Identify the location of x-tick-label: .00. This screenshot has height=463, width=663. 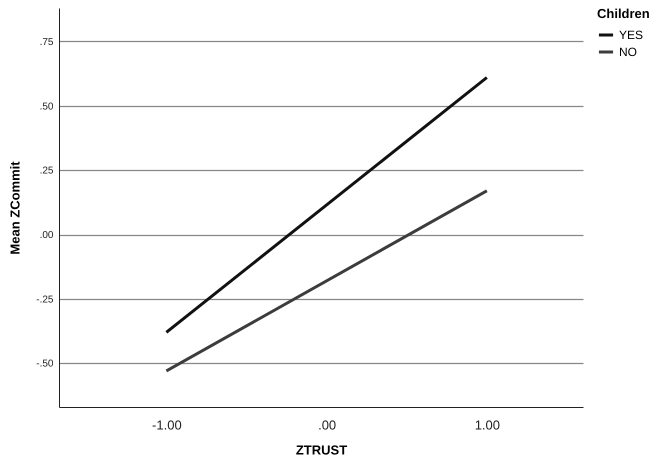
(327, 425).